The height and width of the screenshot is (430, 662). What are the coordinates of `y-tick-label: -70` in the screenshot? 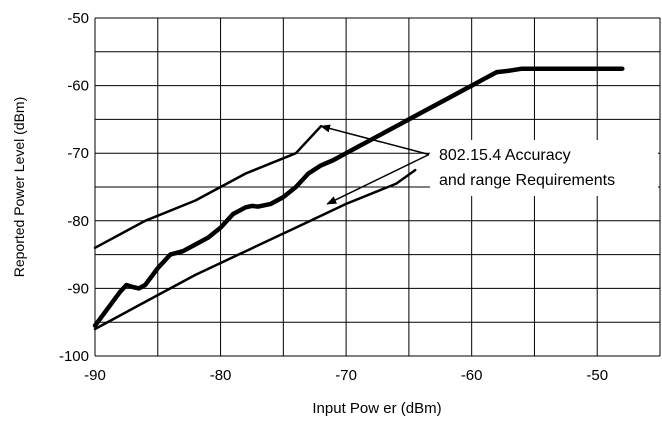 It's located at (78, 153).